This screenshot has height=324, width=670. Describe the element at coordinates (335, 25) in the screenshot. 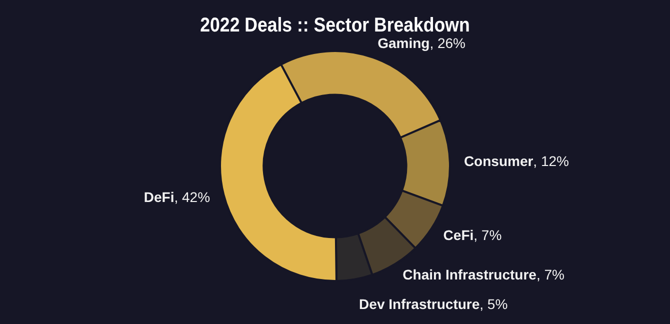

I see `chart-title: 2022 Deals :: Sector Breakdown` at that location.